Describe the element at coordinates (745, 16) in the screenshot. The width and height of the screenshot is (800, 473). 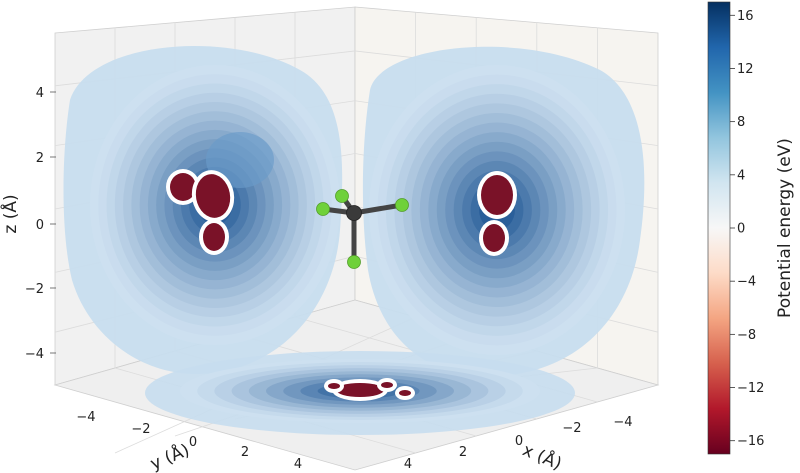
I see `colorbar-tick-label: 16` at that location.